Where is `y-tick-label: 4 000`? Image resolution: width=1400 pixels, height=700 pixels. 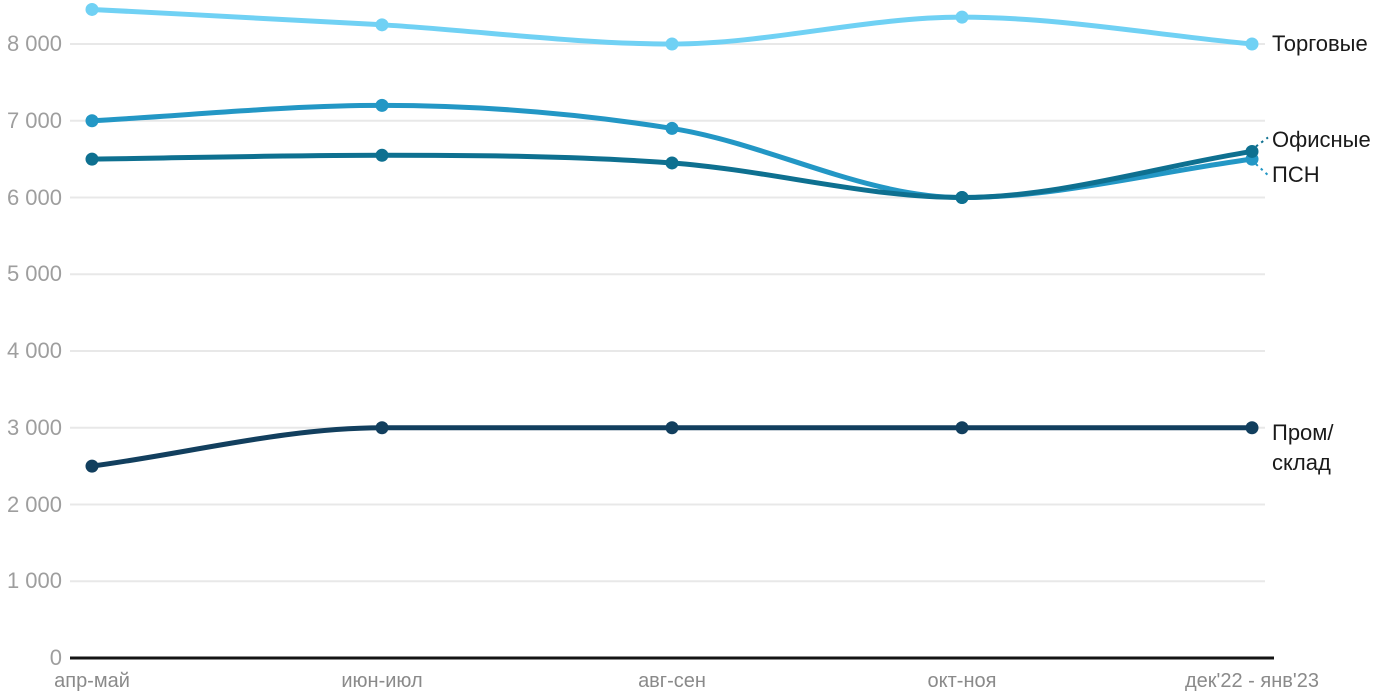
y-tick-label: 4 000 is located at coordinates (34, 350).